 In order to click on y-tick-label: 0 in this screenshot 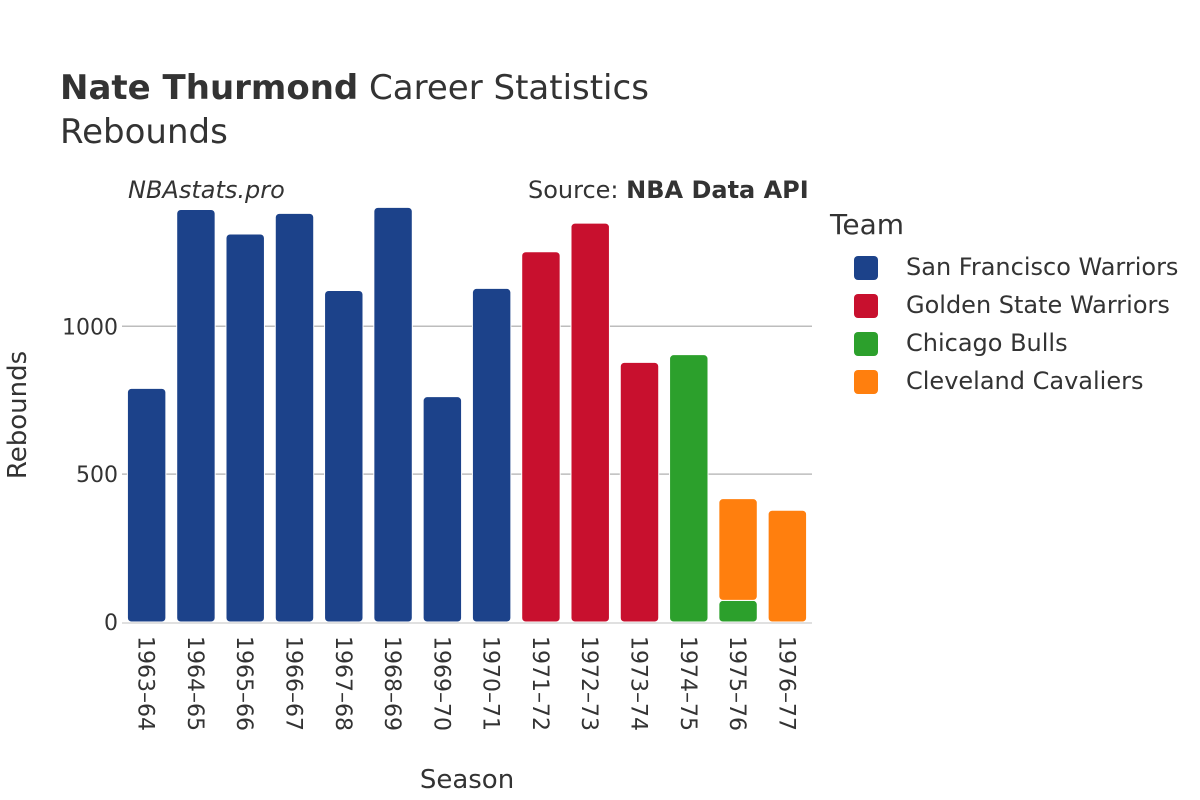, I will do `click(111, 623)`.